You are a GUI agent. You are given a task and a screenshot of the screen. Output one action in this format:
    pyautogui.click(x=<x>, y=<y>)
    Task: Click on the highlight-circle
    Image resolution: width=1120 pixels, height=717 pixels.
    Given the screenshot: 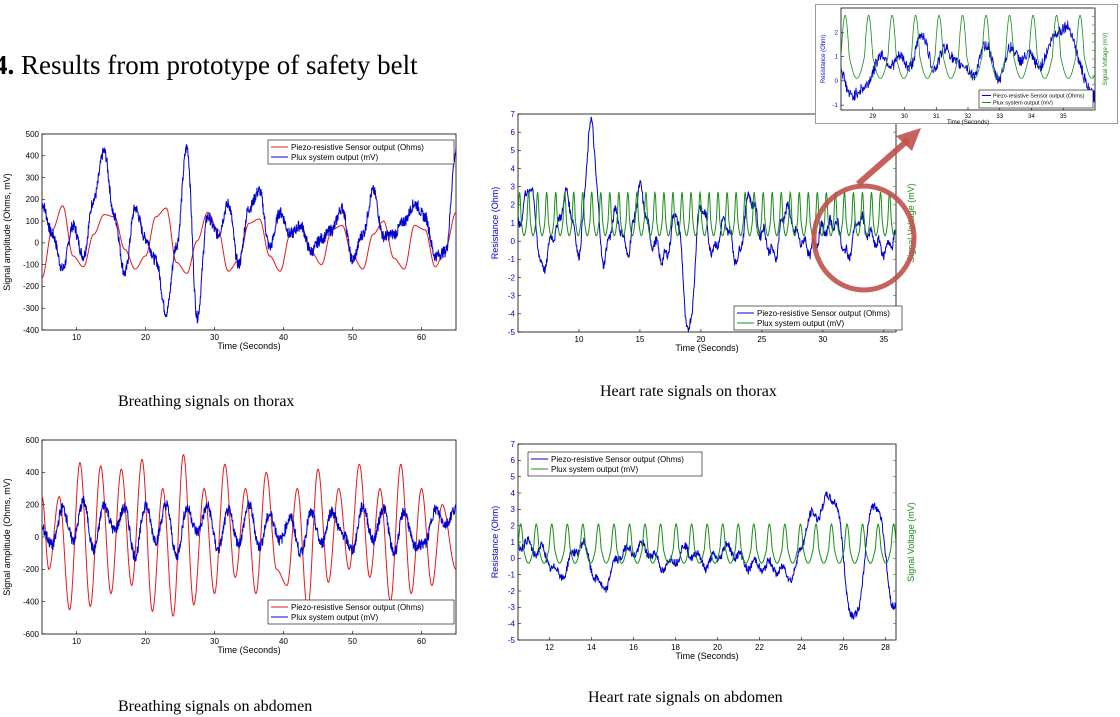 What is the action you would take?
    pyautogui.click(x=864, y=238)
    